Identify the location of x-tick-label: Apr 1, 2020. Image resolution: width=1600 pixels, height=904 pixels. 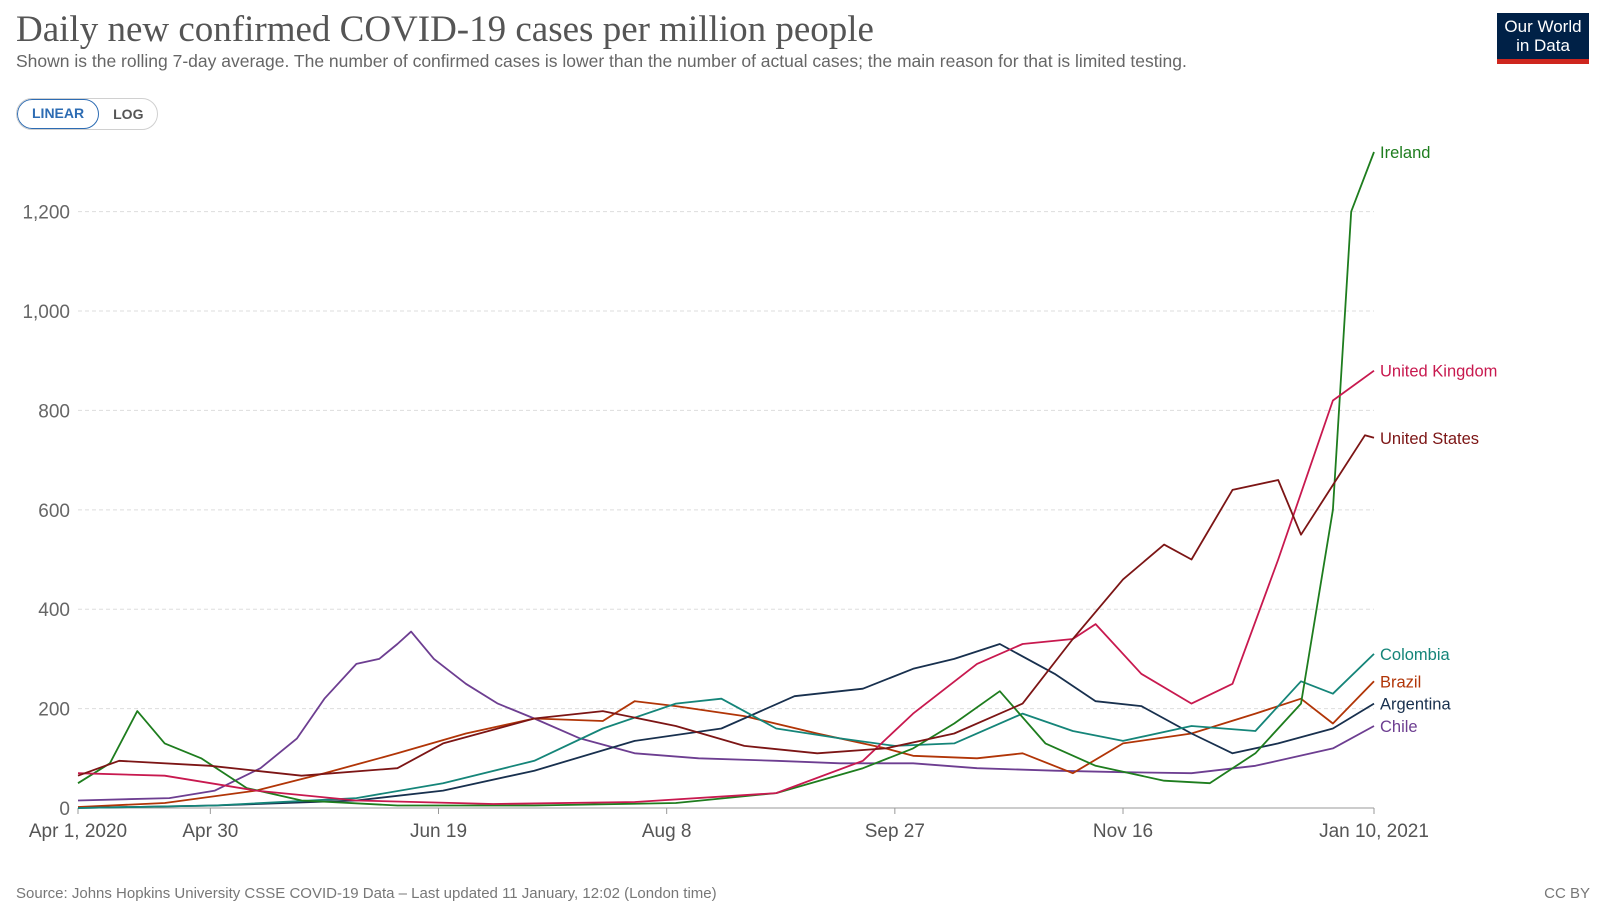
(78, 831).